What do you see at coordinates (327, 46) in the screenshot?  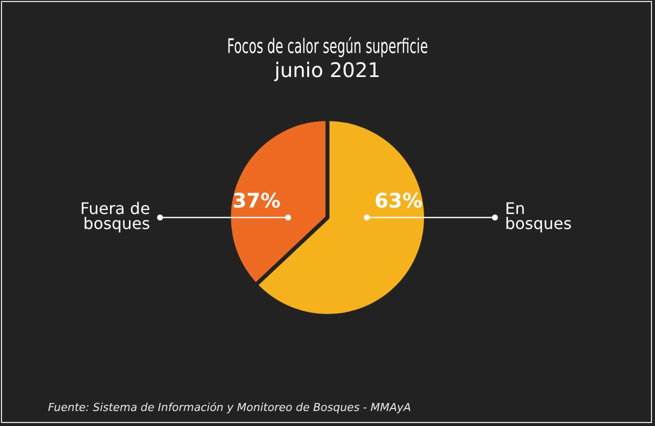 I see `chart-title: Focos de calor según superficie` at bounding box center [327, 46].